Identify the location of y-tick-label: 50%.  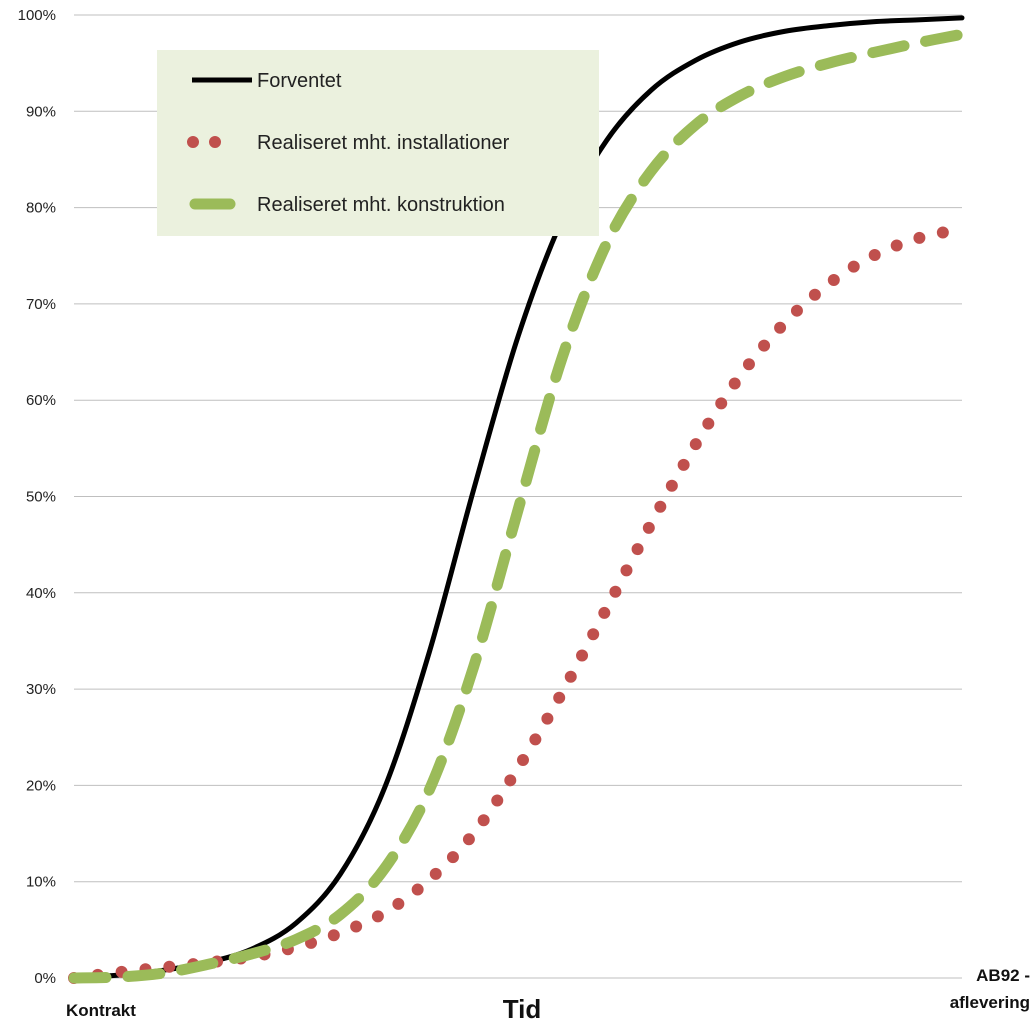
(41, 497).